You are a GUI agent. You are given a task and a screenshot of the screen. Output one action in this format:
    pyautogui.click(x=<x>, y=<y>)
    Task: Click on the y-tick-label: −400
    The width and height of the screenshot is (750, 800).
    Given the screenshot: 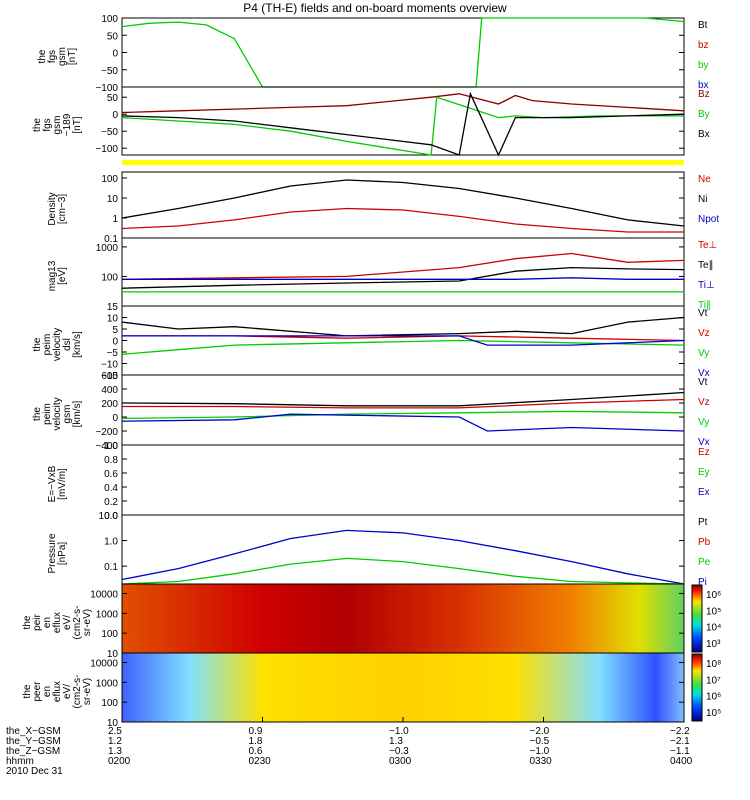 What is the action you would take?
    pyautogui.click(x=106, y=446)
    